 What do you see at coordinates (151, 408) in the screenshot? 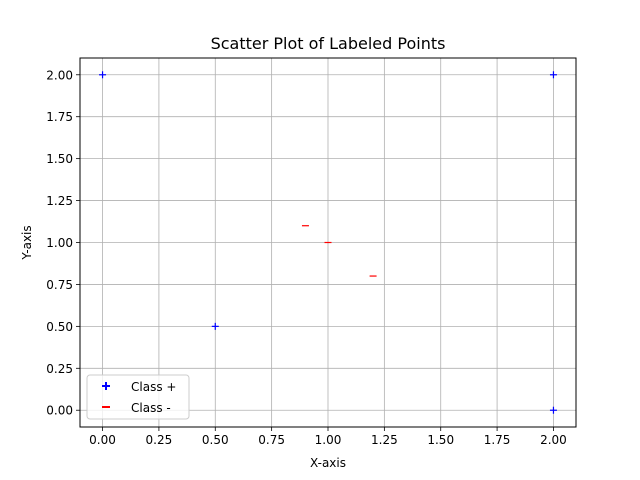
I see `legend-label-class-minus: Class -` at bounding box center [151, 408].